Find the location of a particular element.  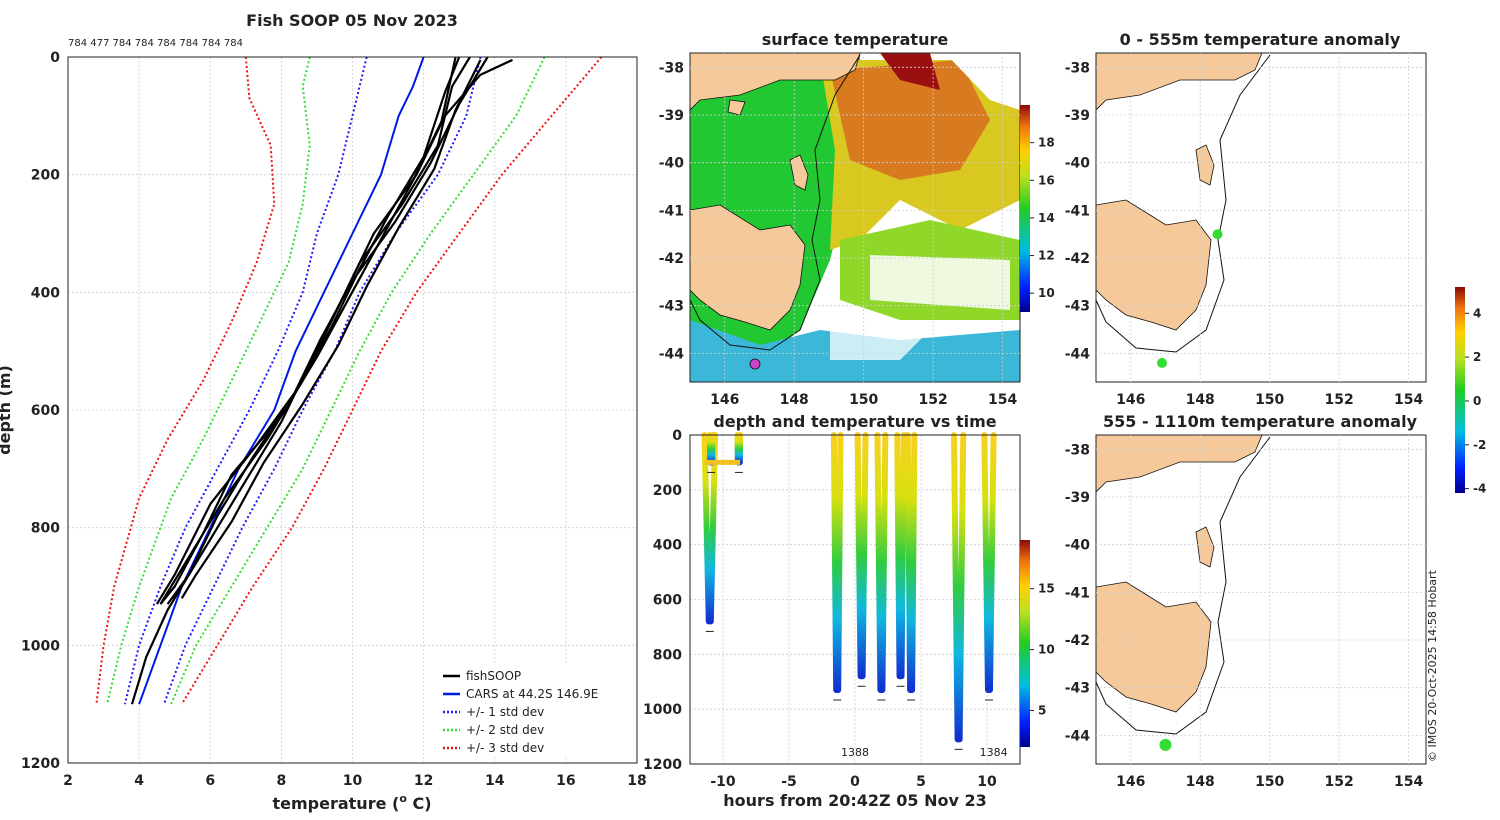

profile-title: Fish SOOP 05 Nov 2023 is located at coordinates (352, 20).